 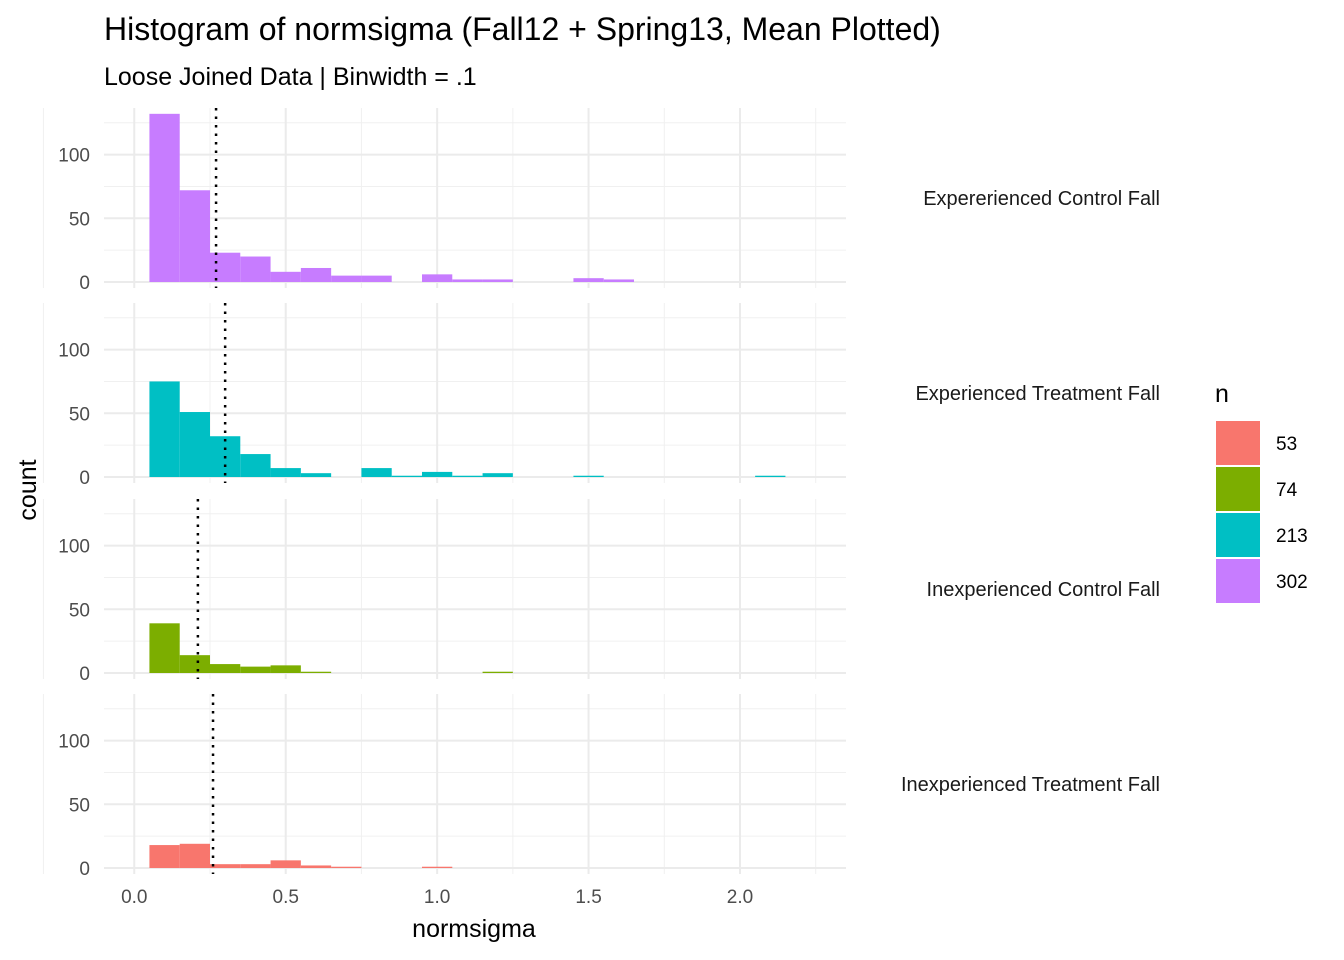 What do you see at coordinates (740, 897) in the screenshot?
I see `x-tick-label: 2.0` at bounding box center [740, 897].